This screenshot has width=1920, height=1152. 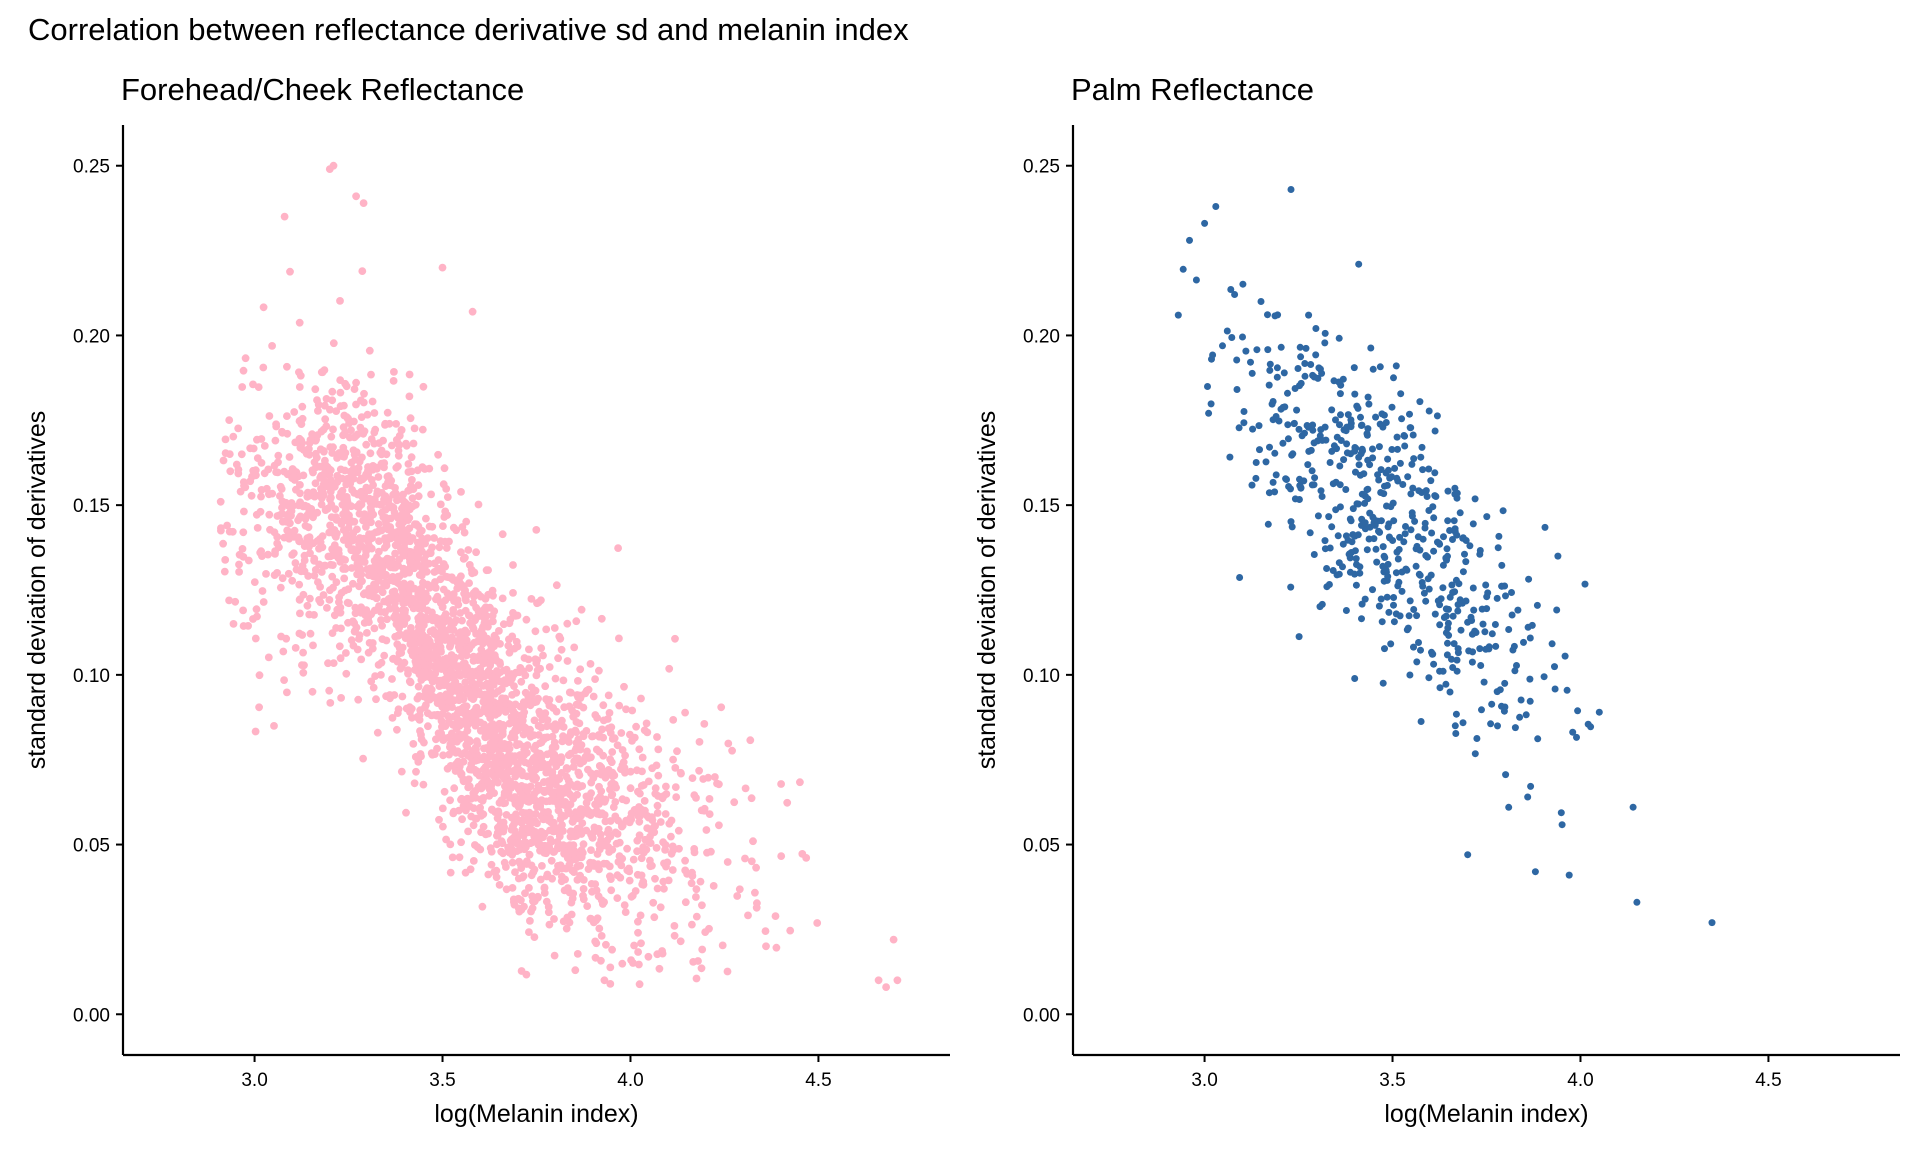 I want to click on palm-x-tick-label: 3.5, so click(x=1392, y=1080).